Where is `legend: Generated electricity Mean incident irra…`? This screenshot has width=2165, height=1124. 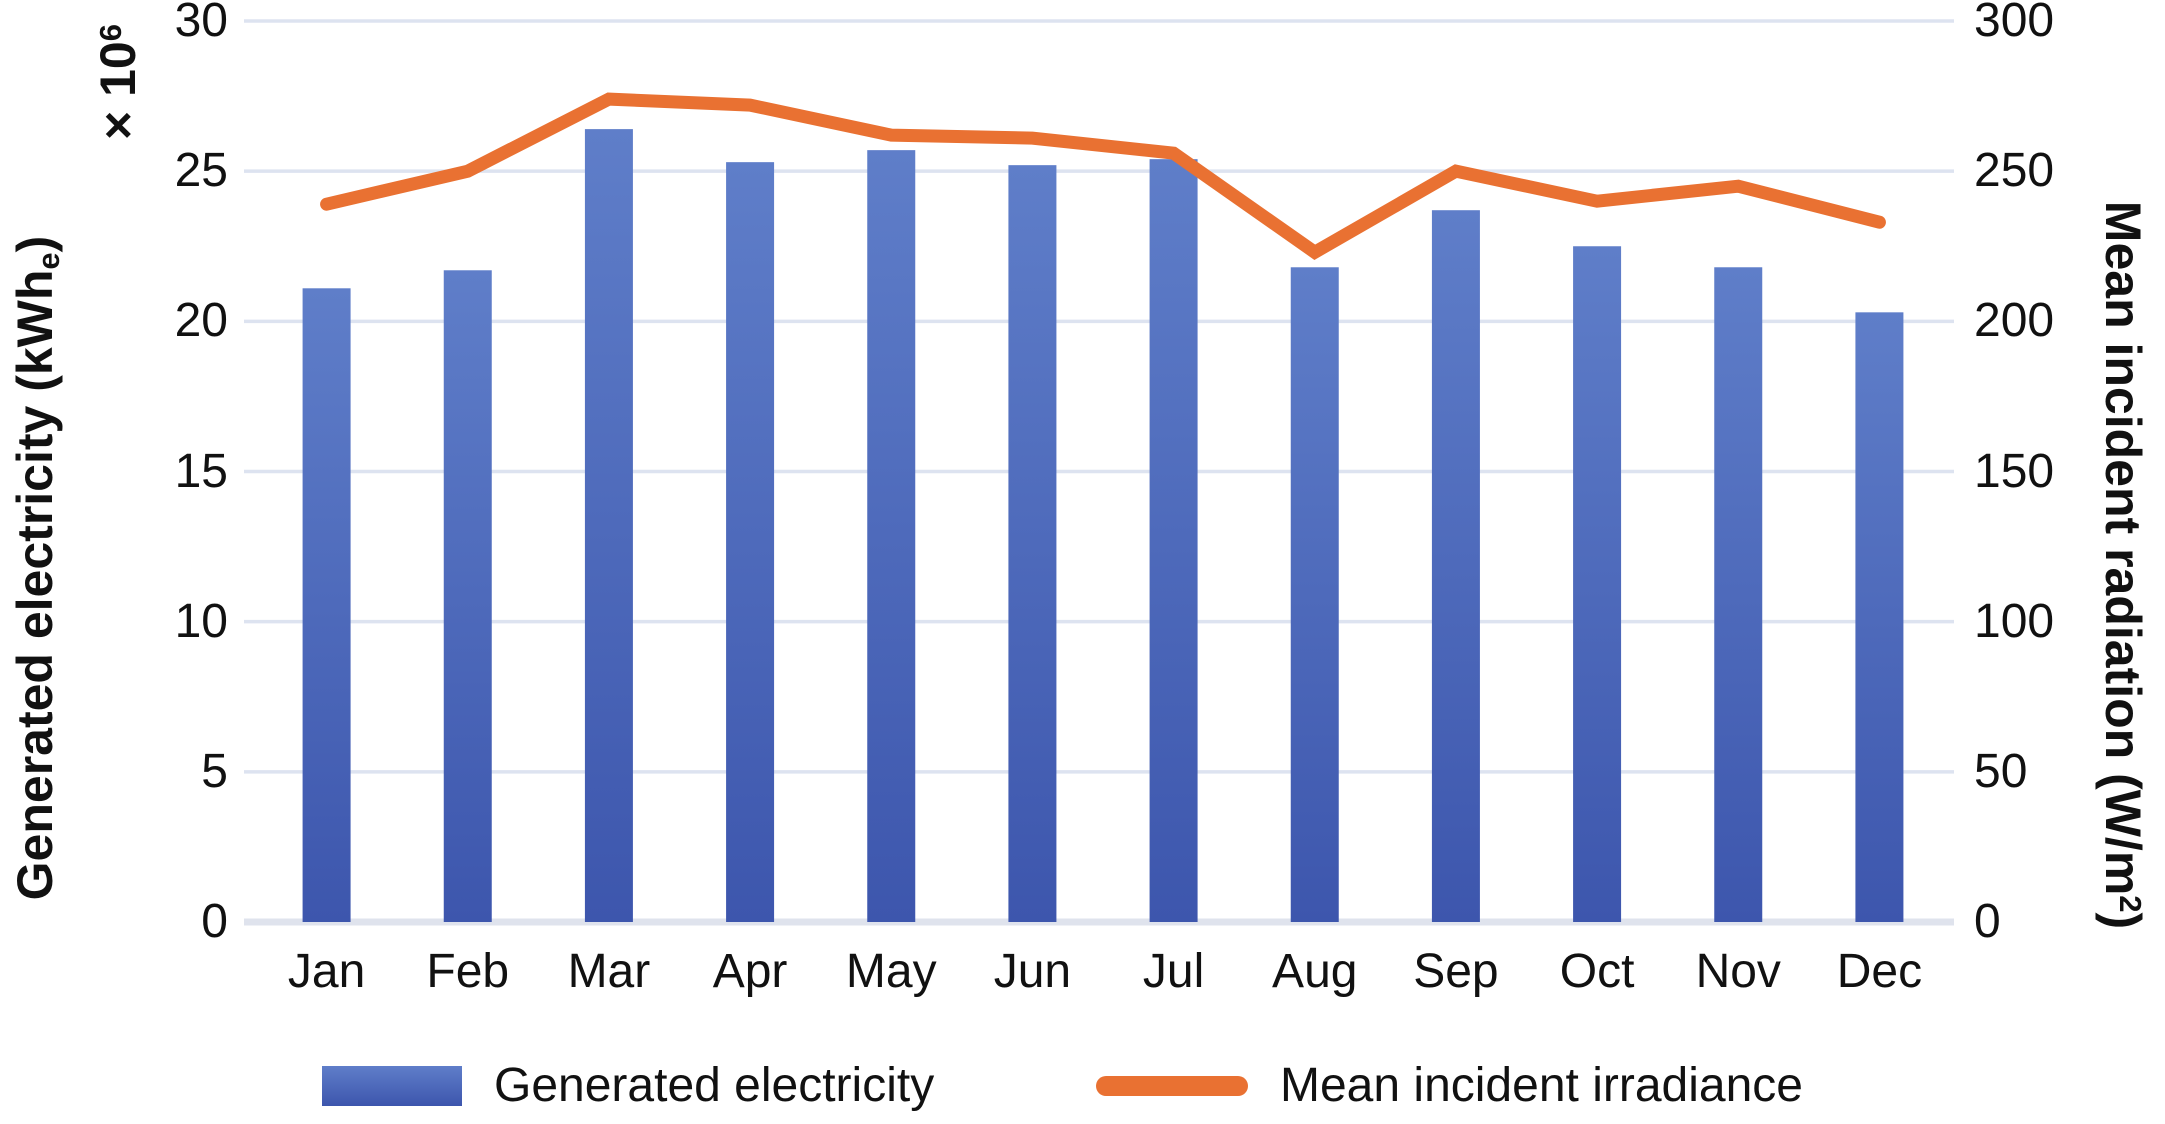
legend: Generated electricity Mean incident irra… is located at coordinates (1082, 1082).